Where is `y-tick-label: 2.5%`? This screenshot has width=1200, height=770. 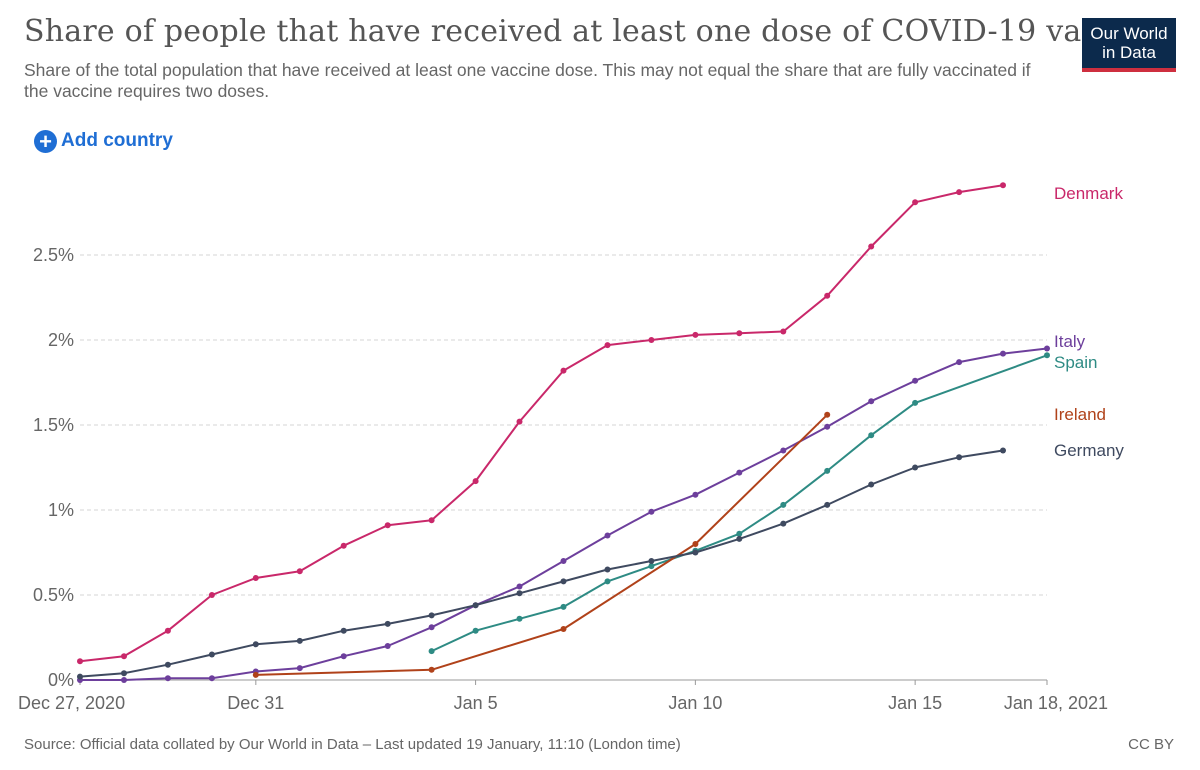
y-tick-label: 2.5% is located at coordinates (53, 255).